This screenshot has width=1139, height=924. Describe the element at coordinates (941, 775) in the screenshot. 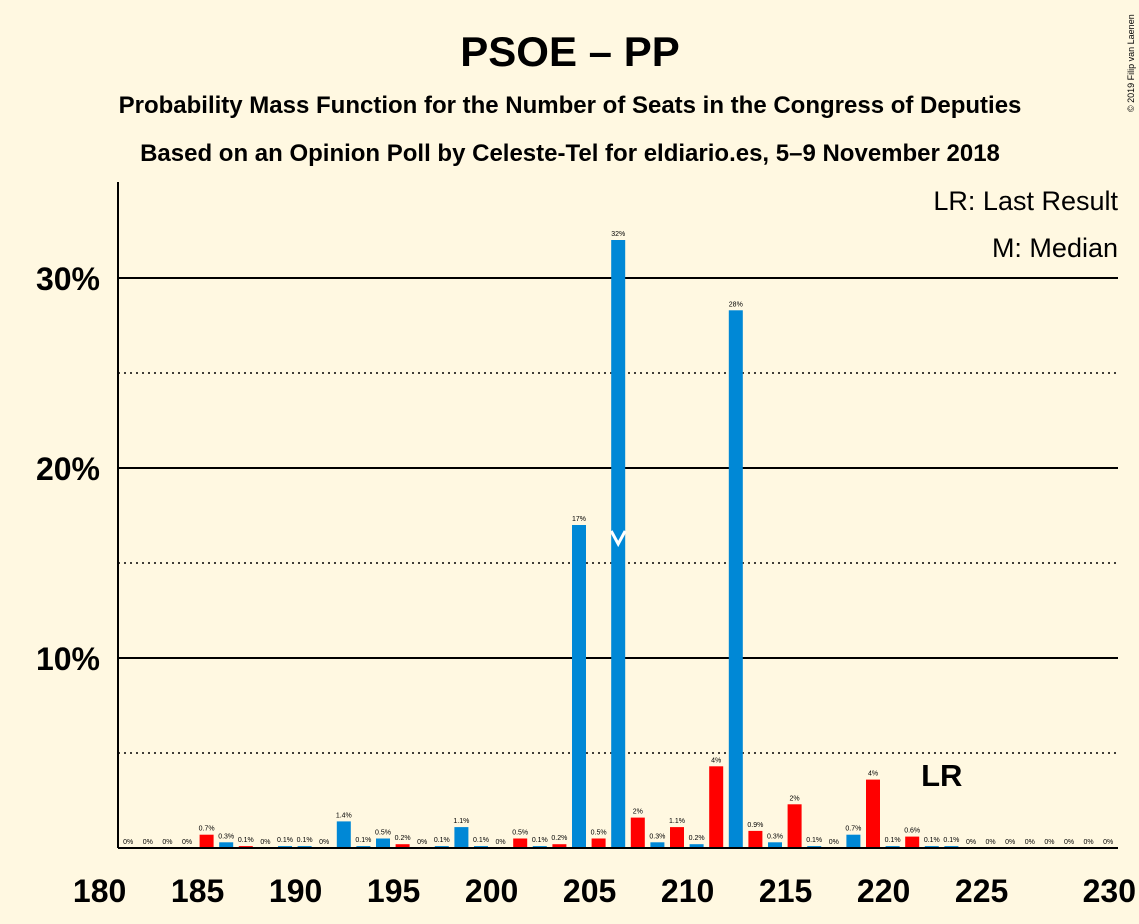

I see `last-result-marker: LR` at that location.